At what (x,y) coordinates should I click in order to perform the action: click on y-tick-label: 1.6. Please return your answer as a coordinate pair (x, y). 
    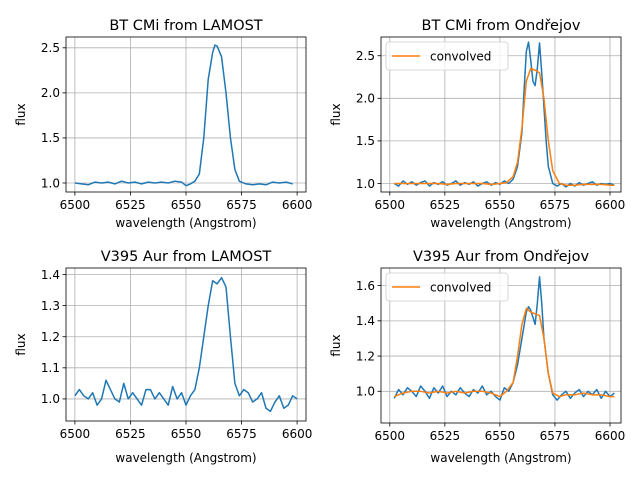
    Looking at the image, I should click on (365, 286).